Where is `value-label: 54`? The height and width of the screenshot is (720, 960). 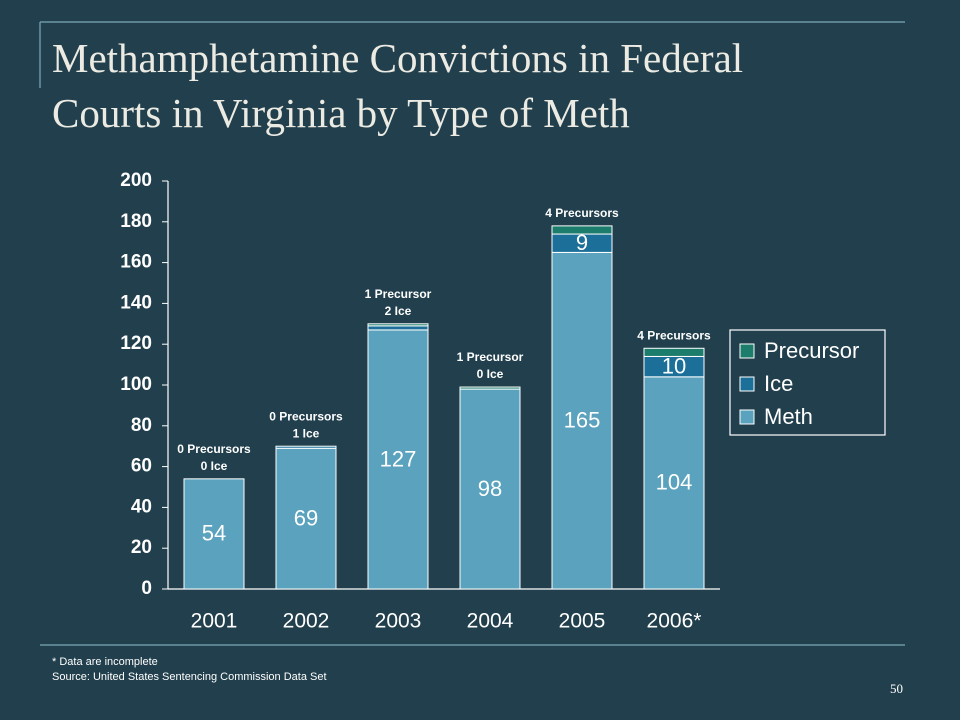 value-label: 54 is located at coordinates (214, 533).